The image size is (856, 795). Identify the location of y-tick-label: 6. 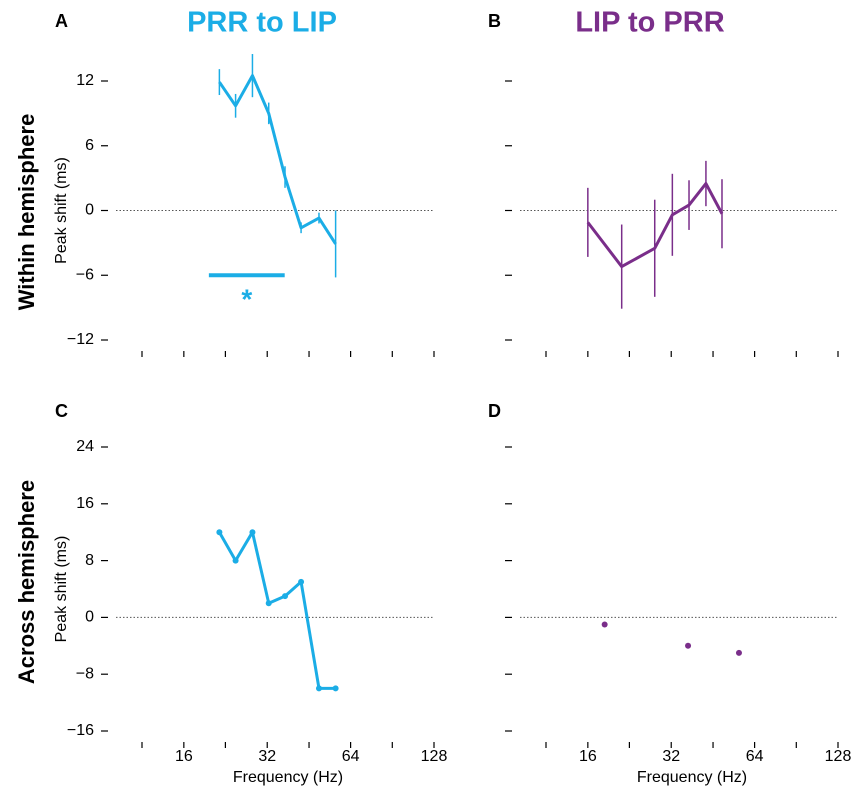
(89, 145).